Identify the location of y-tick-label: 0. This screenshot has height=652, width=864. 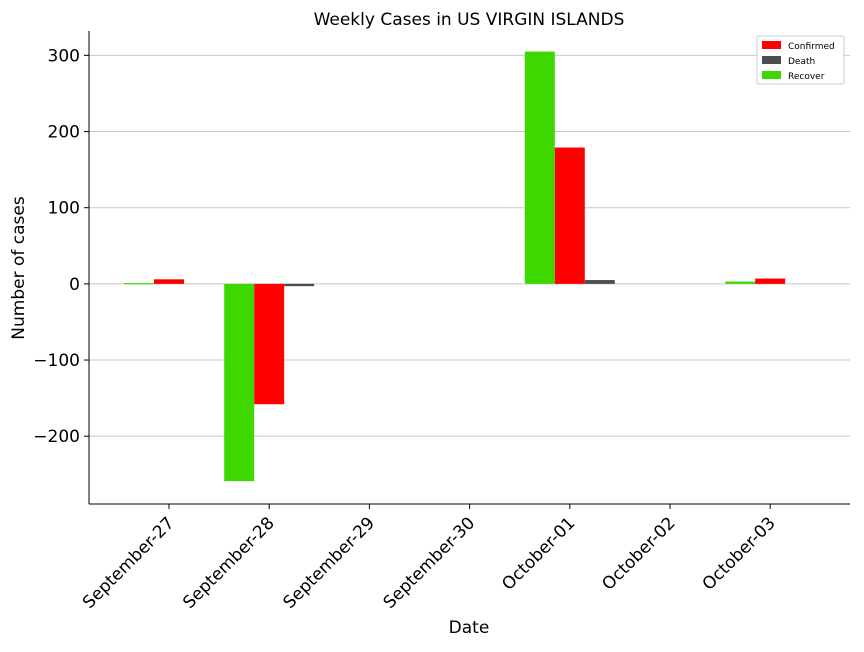
(74, 285).